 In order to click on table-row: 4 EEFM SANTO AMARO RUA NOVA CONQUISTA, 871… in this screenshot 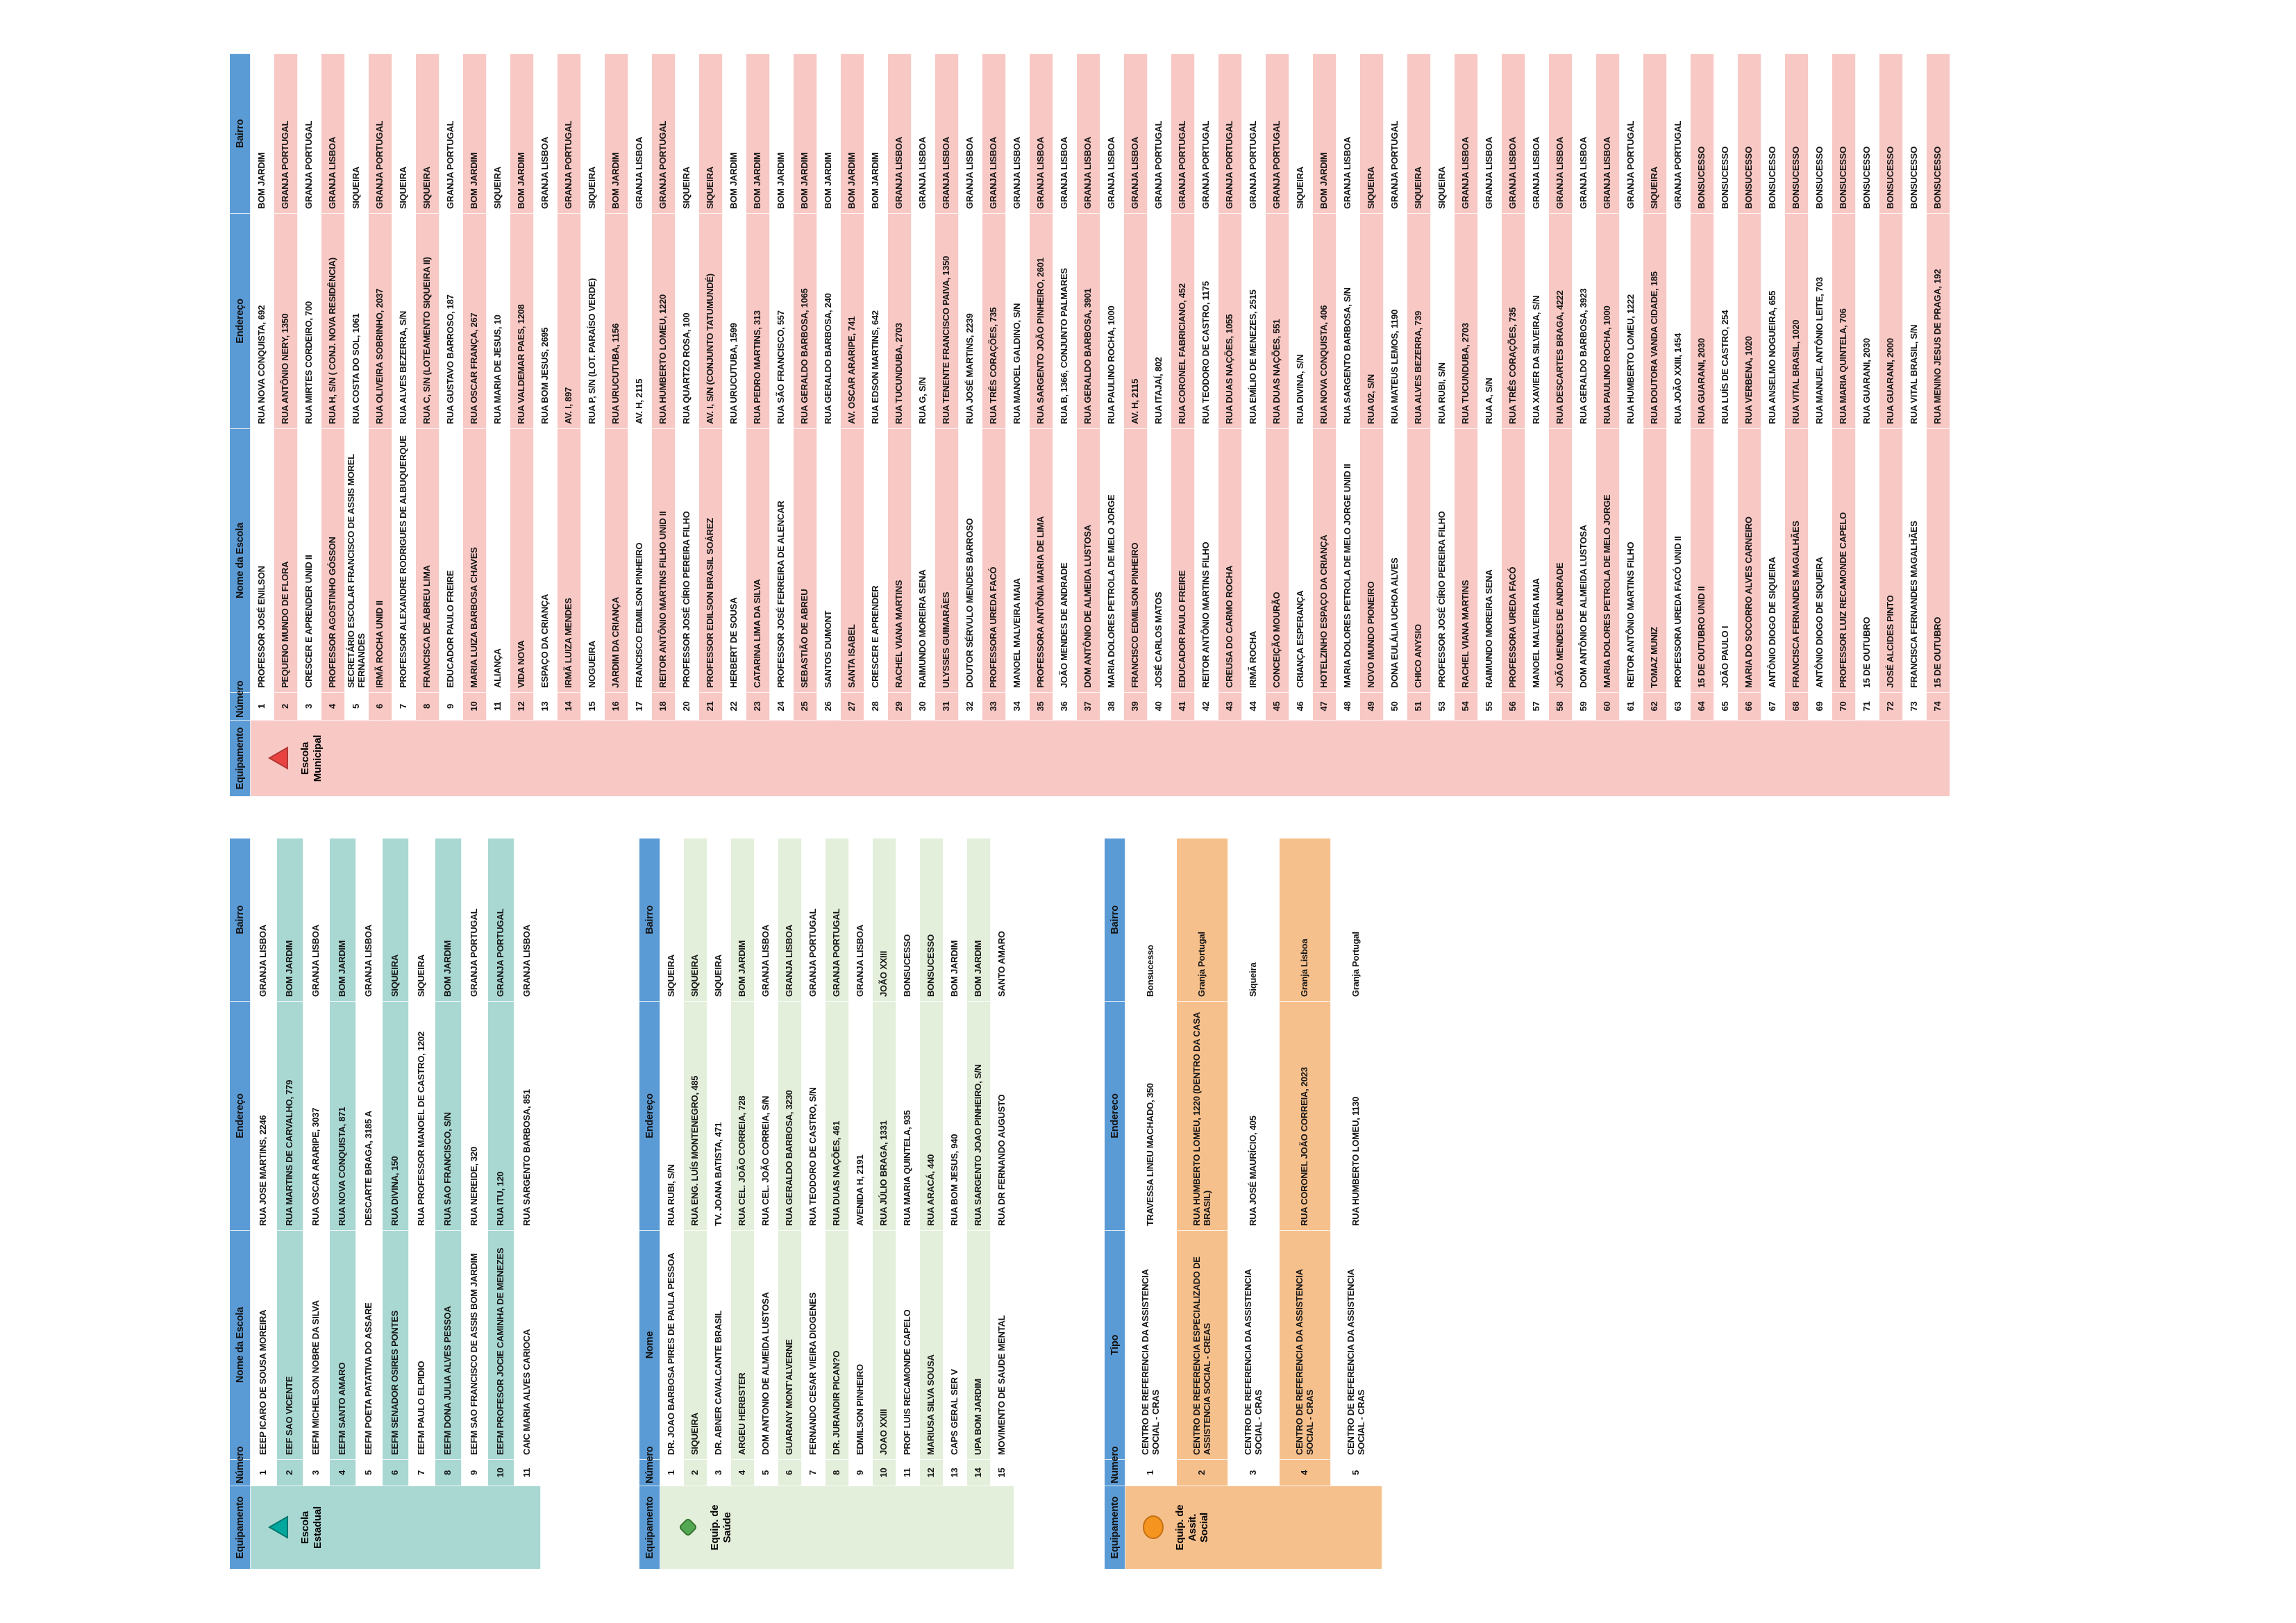, I will do `click(342, 1204)`.